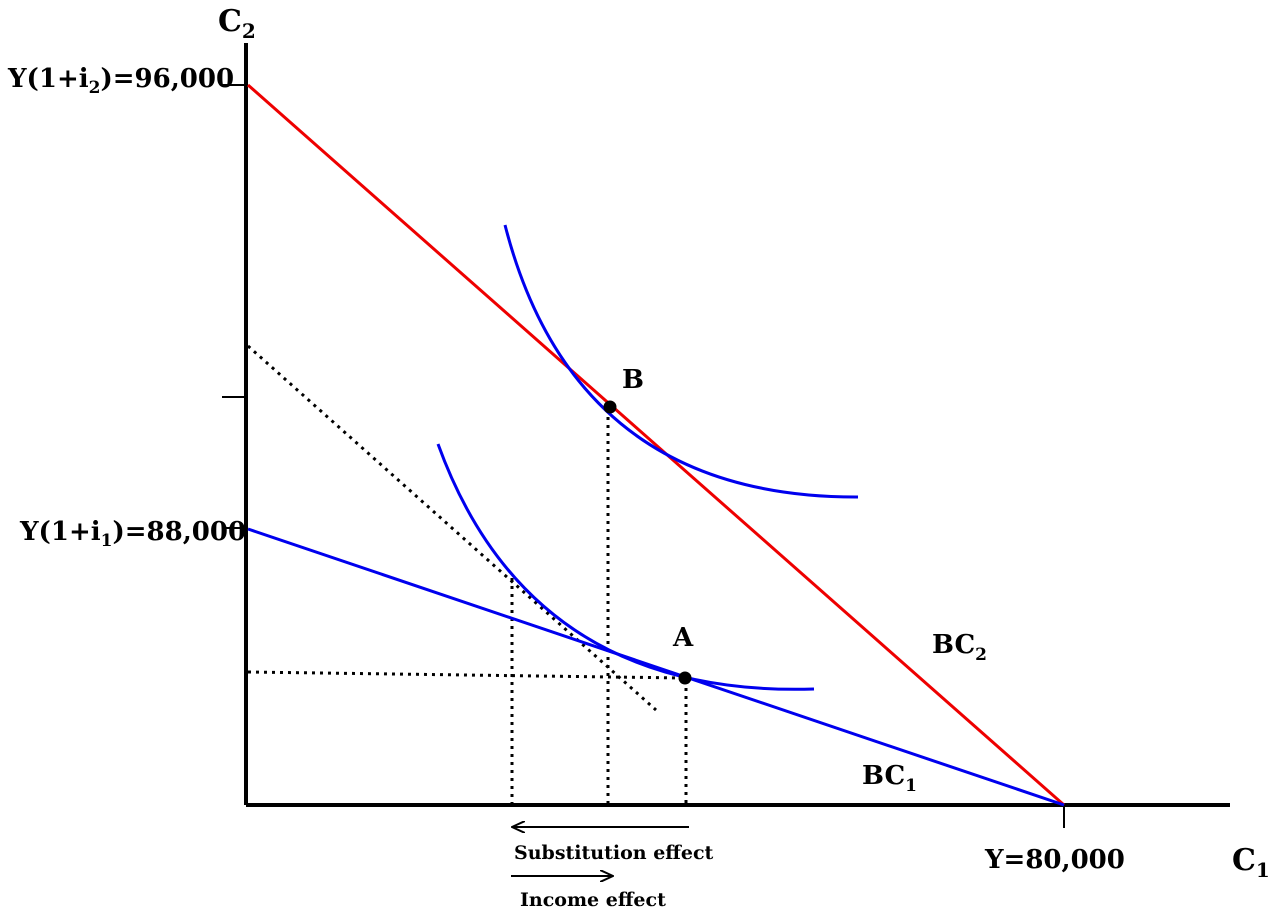 The width and height of the screenshot is (1275, 923). What do you see at coordinates (633, 380) in the screenshot?
I see `point-b-label: B` at bounding box center [633, 380].